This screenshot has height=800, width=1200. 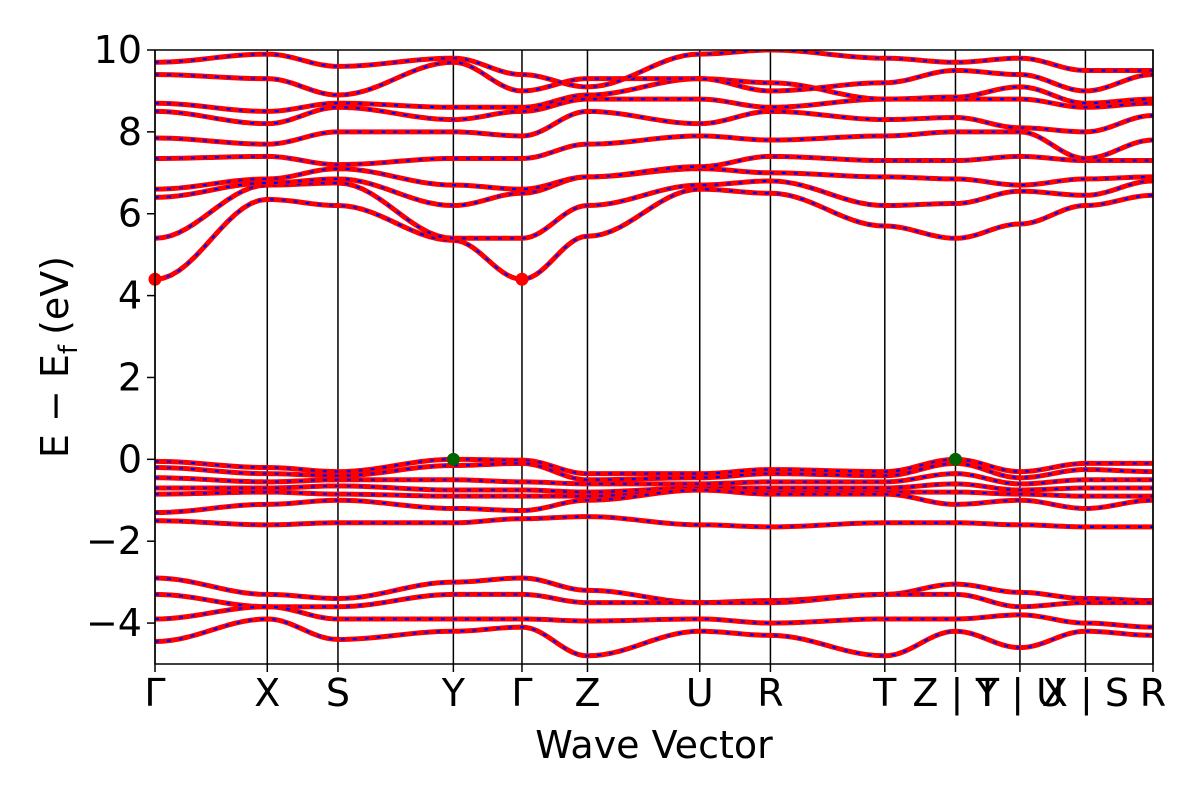 I want to click on kpoint-label: X, so click(x=267, y=693).